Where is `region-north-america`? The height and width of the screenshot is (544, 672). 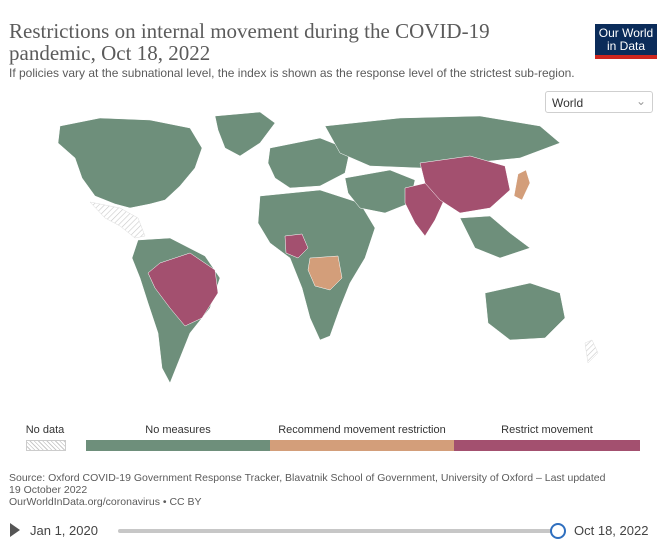 region-north-america is located at coordinates (130, 163).